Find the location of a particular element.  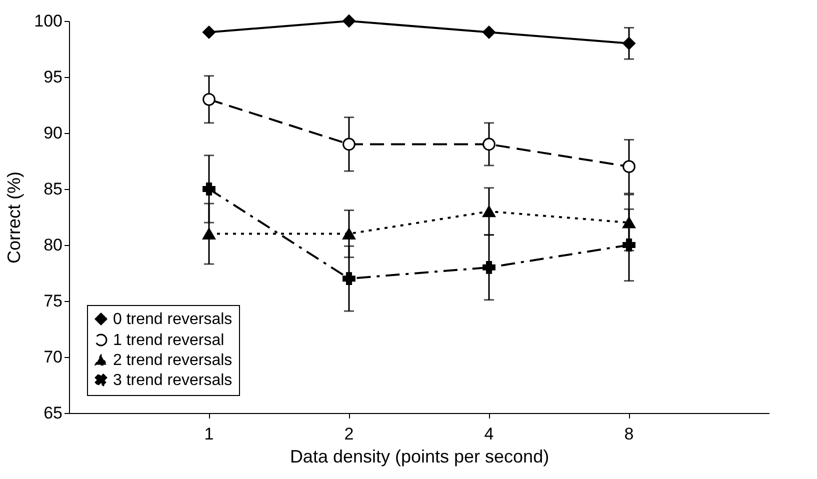

legend-label: 0 trend reversals is located at coordinates (172, 319).